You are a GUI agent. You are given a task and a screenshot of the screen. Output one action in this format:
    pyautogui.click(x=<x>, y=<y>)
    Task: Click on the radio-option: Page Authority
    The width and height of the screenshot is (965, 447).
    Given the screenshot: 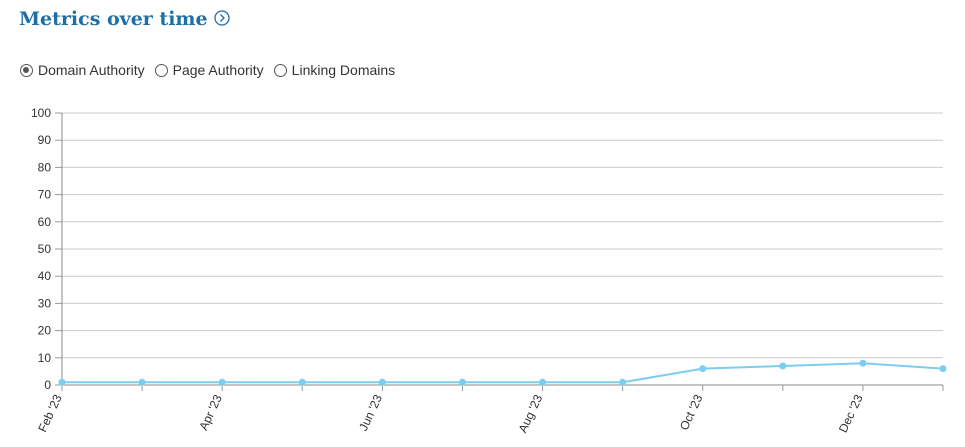 What is the action you would take?
    pyautogui.click(x=209, y=70)
    